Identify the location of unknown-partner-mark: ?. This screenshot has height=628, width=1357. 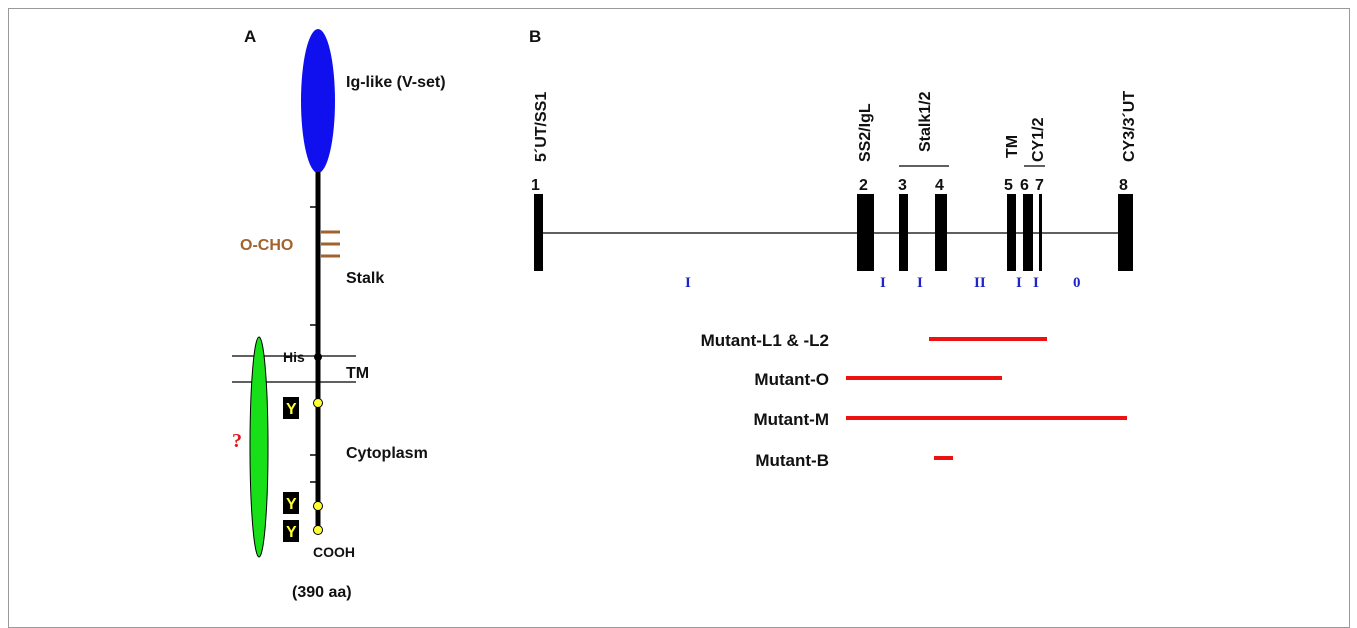
(237, 441).